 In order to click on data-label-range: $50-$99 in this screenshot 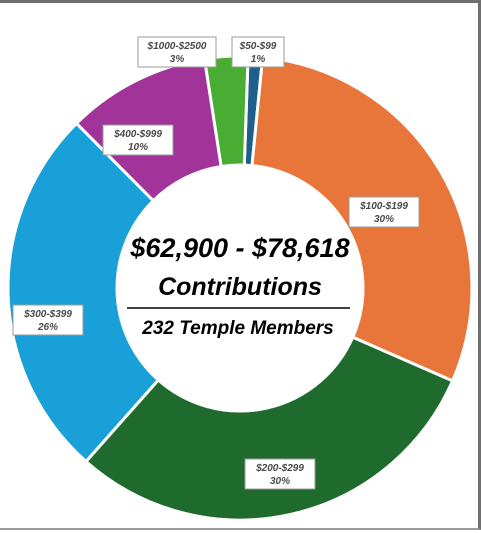, I will do `click(258, 46)`.